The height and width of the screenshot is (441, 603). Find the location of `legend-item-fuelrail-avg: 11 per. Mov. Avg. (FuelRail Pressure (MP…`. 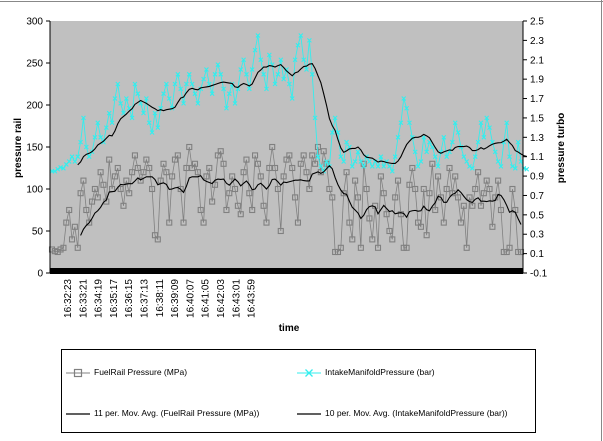

legend-item-fuelrail-avg: 11 per. Mov. Avg. (FuelRail Pressure (MP… is located at coordinates (162, 413).